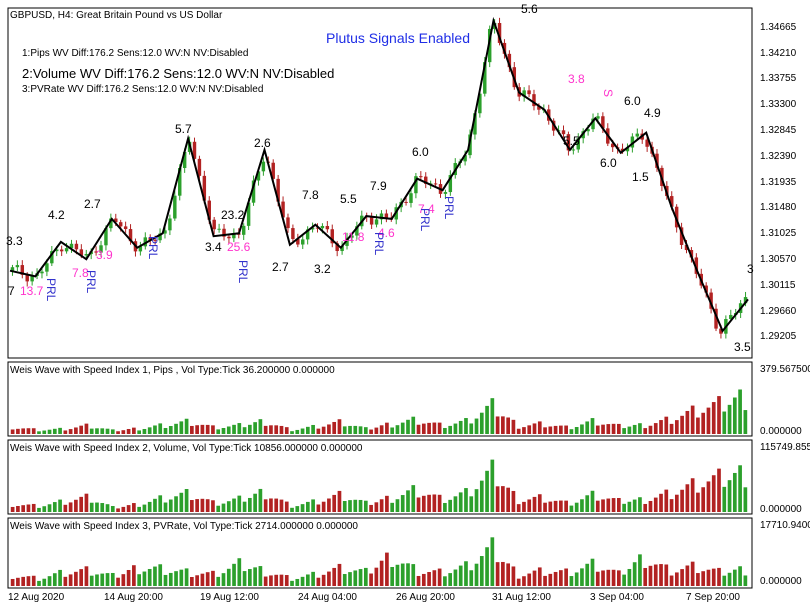 This screenshot has height=616, width=810. Describe the element at coordinates (449, 208) in the screenshot. I see `prl-label: PRL` at that location.